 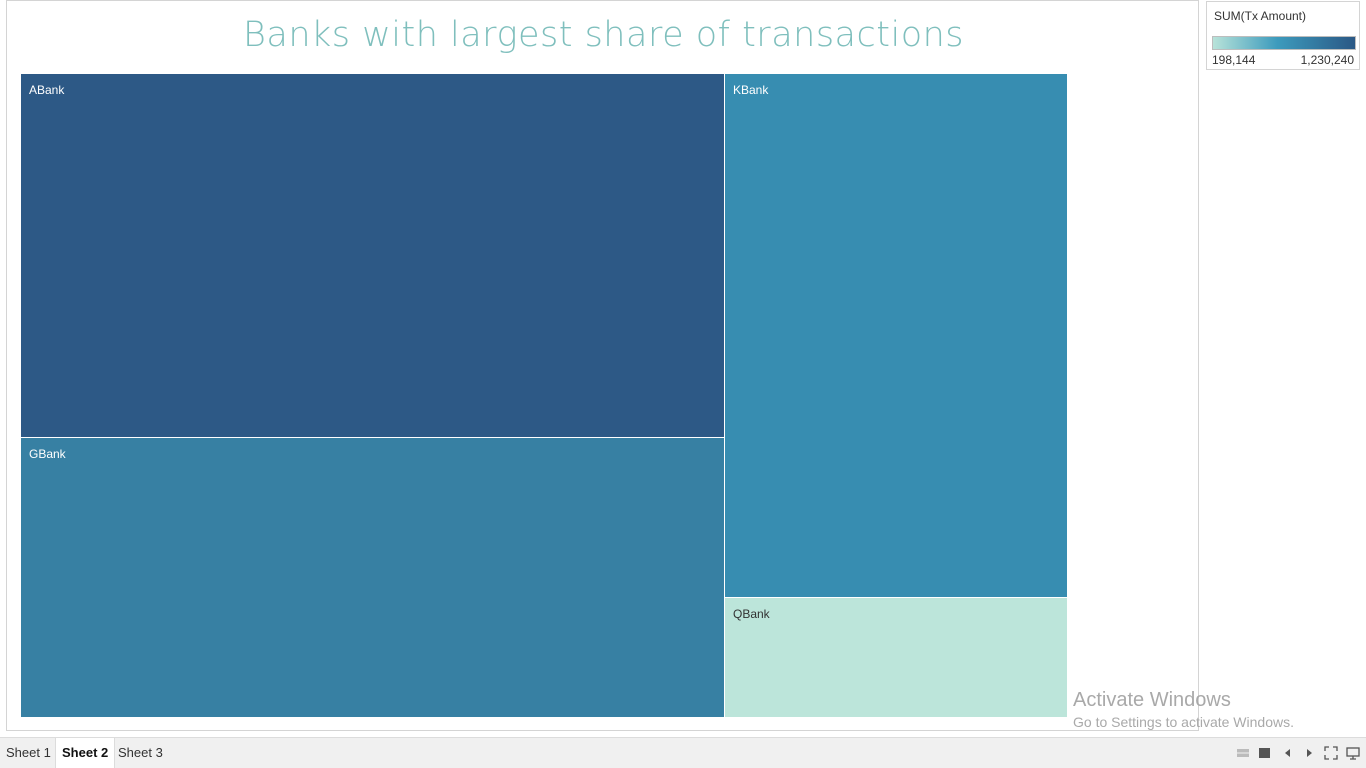 What do you see at coordinates (48, 454) in the screenshot?
I see `treemap-label-gbank: GBank` at bounding box center [48, 454].